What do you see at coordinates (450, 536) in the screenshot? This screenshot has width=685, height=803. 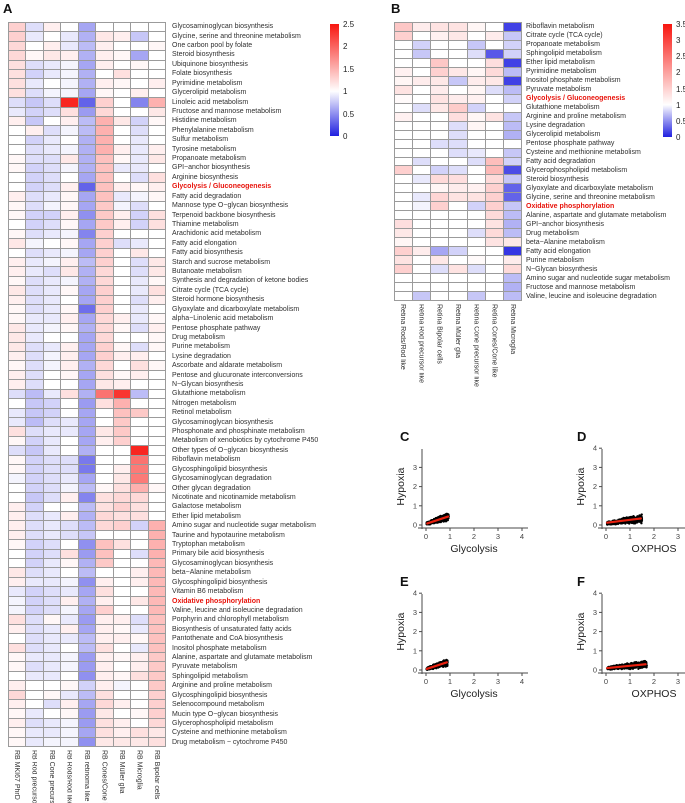 I see `svg-text: 1` at bounding box center [450, 536].